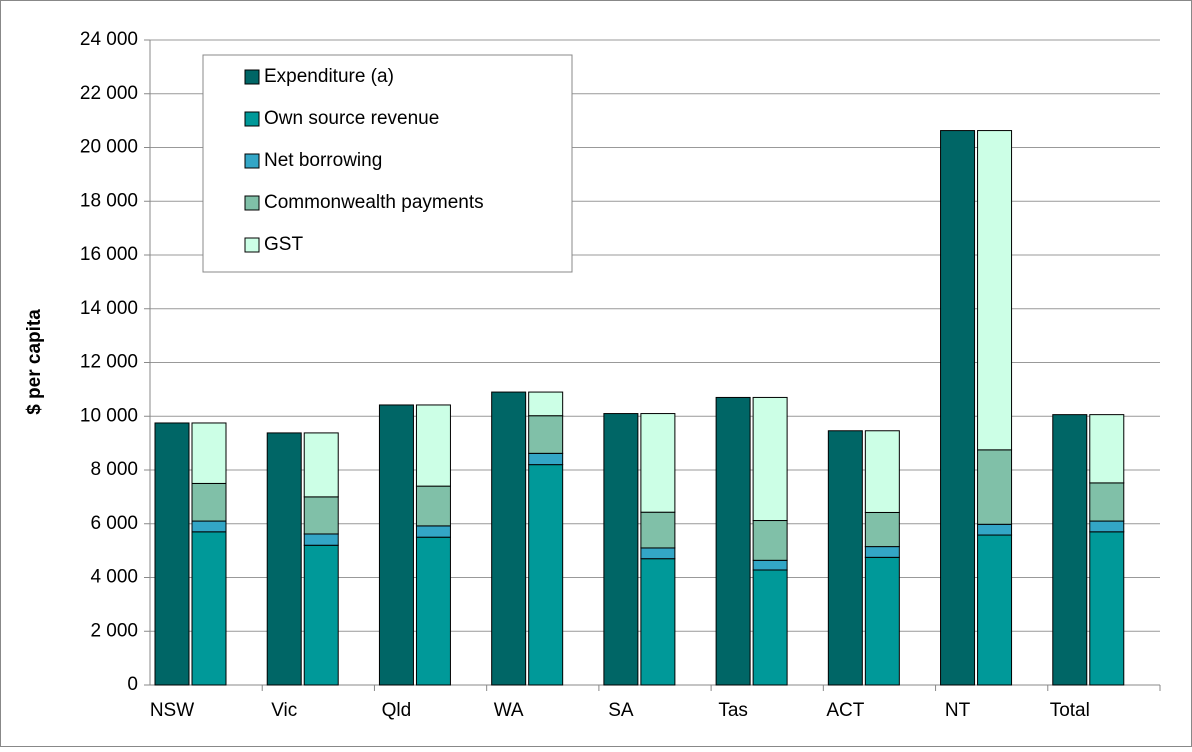 The width and height of the screenshot is (1192, 752). What do you see at coordinates (109, 93) in the screenshot?
I see `y-tick-label: 22 000` at bounding box center [109, 93].